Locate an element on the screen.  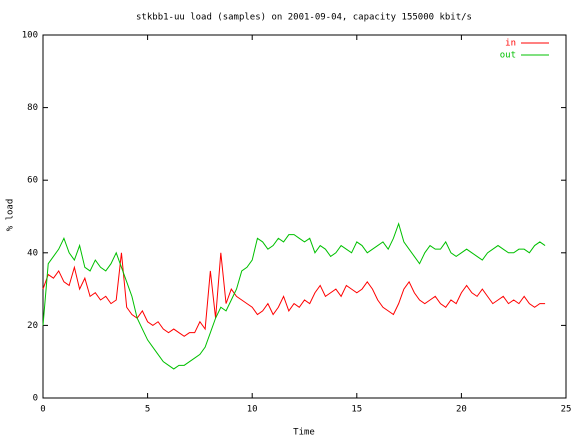
y-tick-label: 20 is located at coordinates (32, 326).